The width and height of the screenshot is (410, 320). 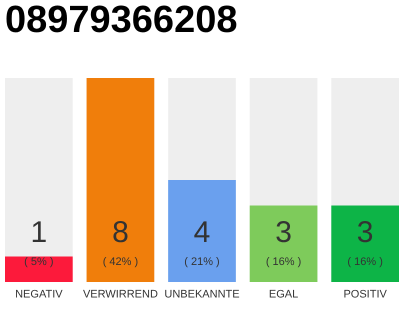 What do you see at coordinates (202, 294) in the screenshot?
I see `x-tick-label: UNBEKANNTE` at bounding box center [202, 294].